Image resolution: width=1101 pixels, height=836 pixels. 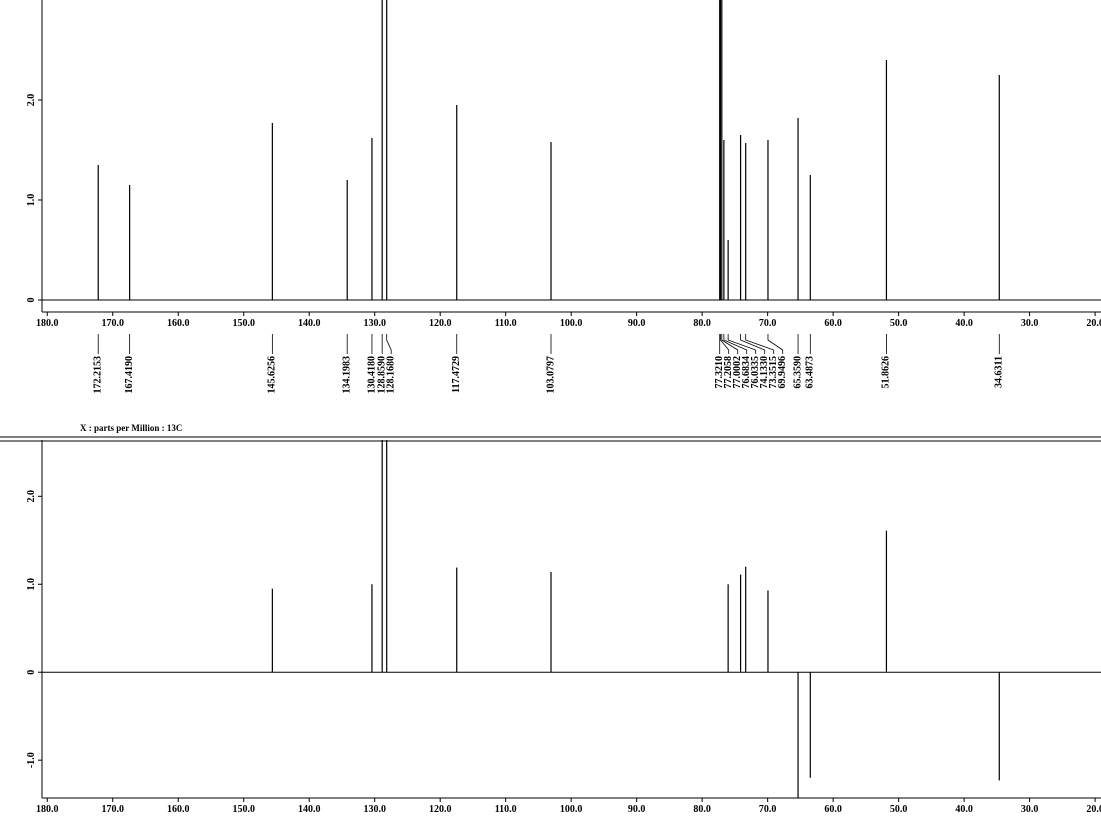 I want to click on peak-label: 63.4873, so click(x=810, y=372).